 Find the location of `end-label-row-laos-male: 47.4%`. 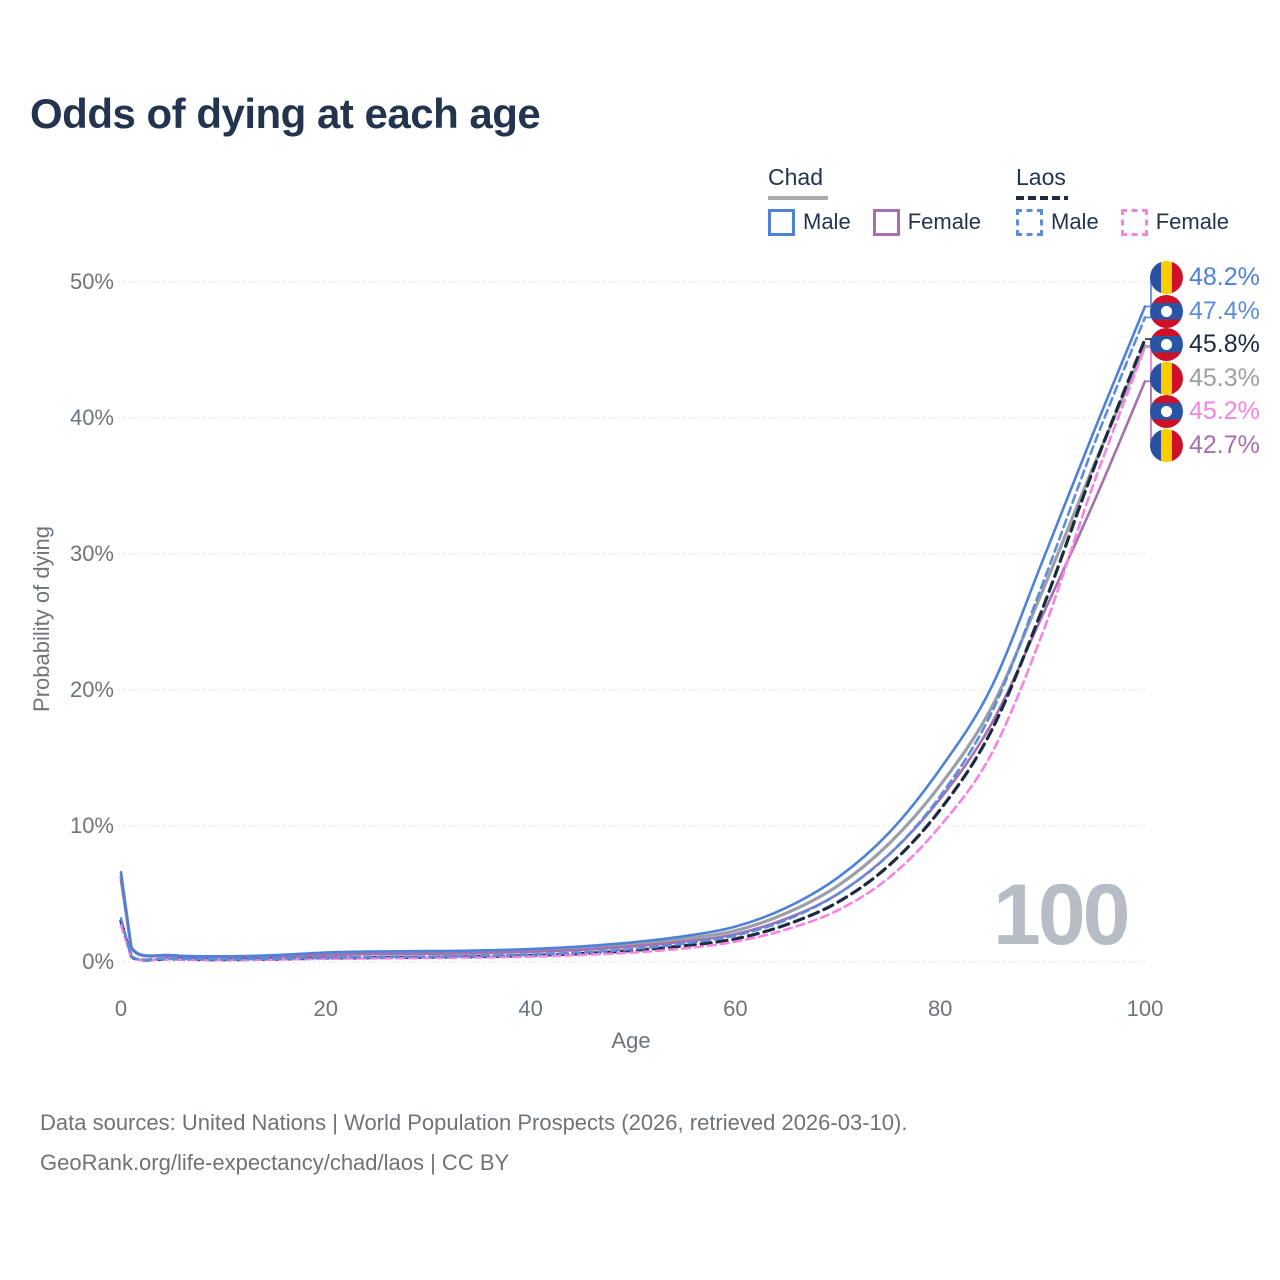

end-label-row-laos-male: 47.4% is located at coordinates (1205, 311).